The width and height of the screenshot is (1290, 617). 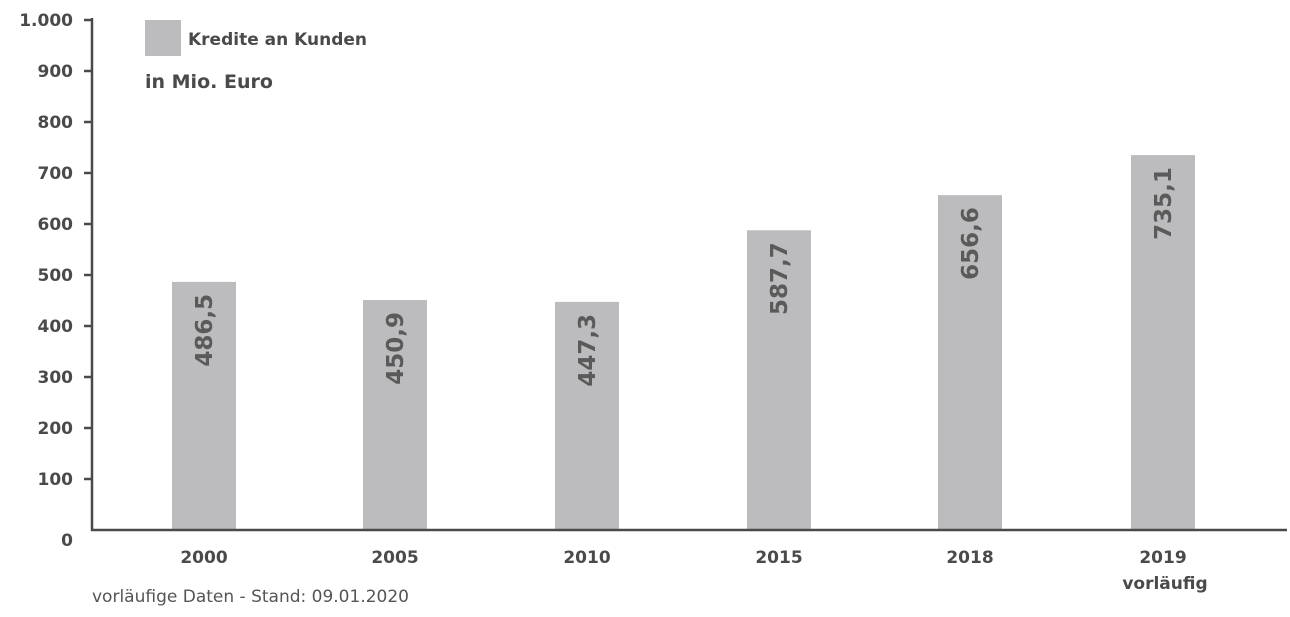 I want to click on y-tick-label: 700, so click(x=56, y=174).